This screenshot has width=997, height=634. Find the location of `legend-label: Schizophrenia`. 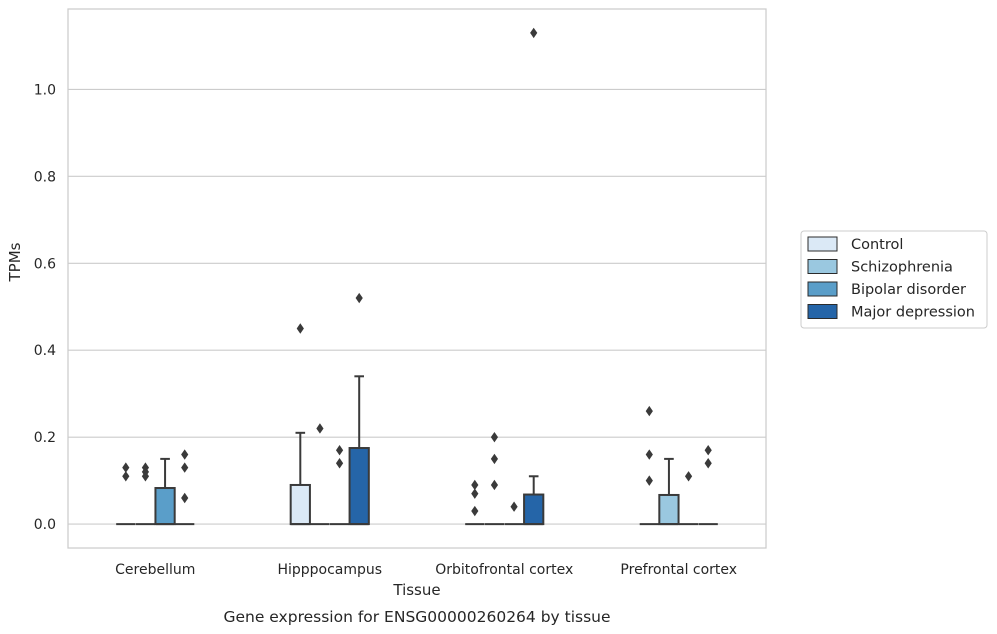

legend-label: Schizophrenia is located at coordinates (902, 268).